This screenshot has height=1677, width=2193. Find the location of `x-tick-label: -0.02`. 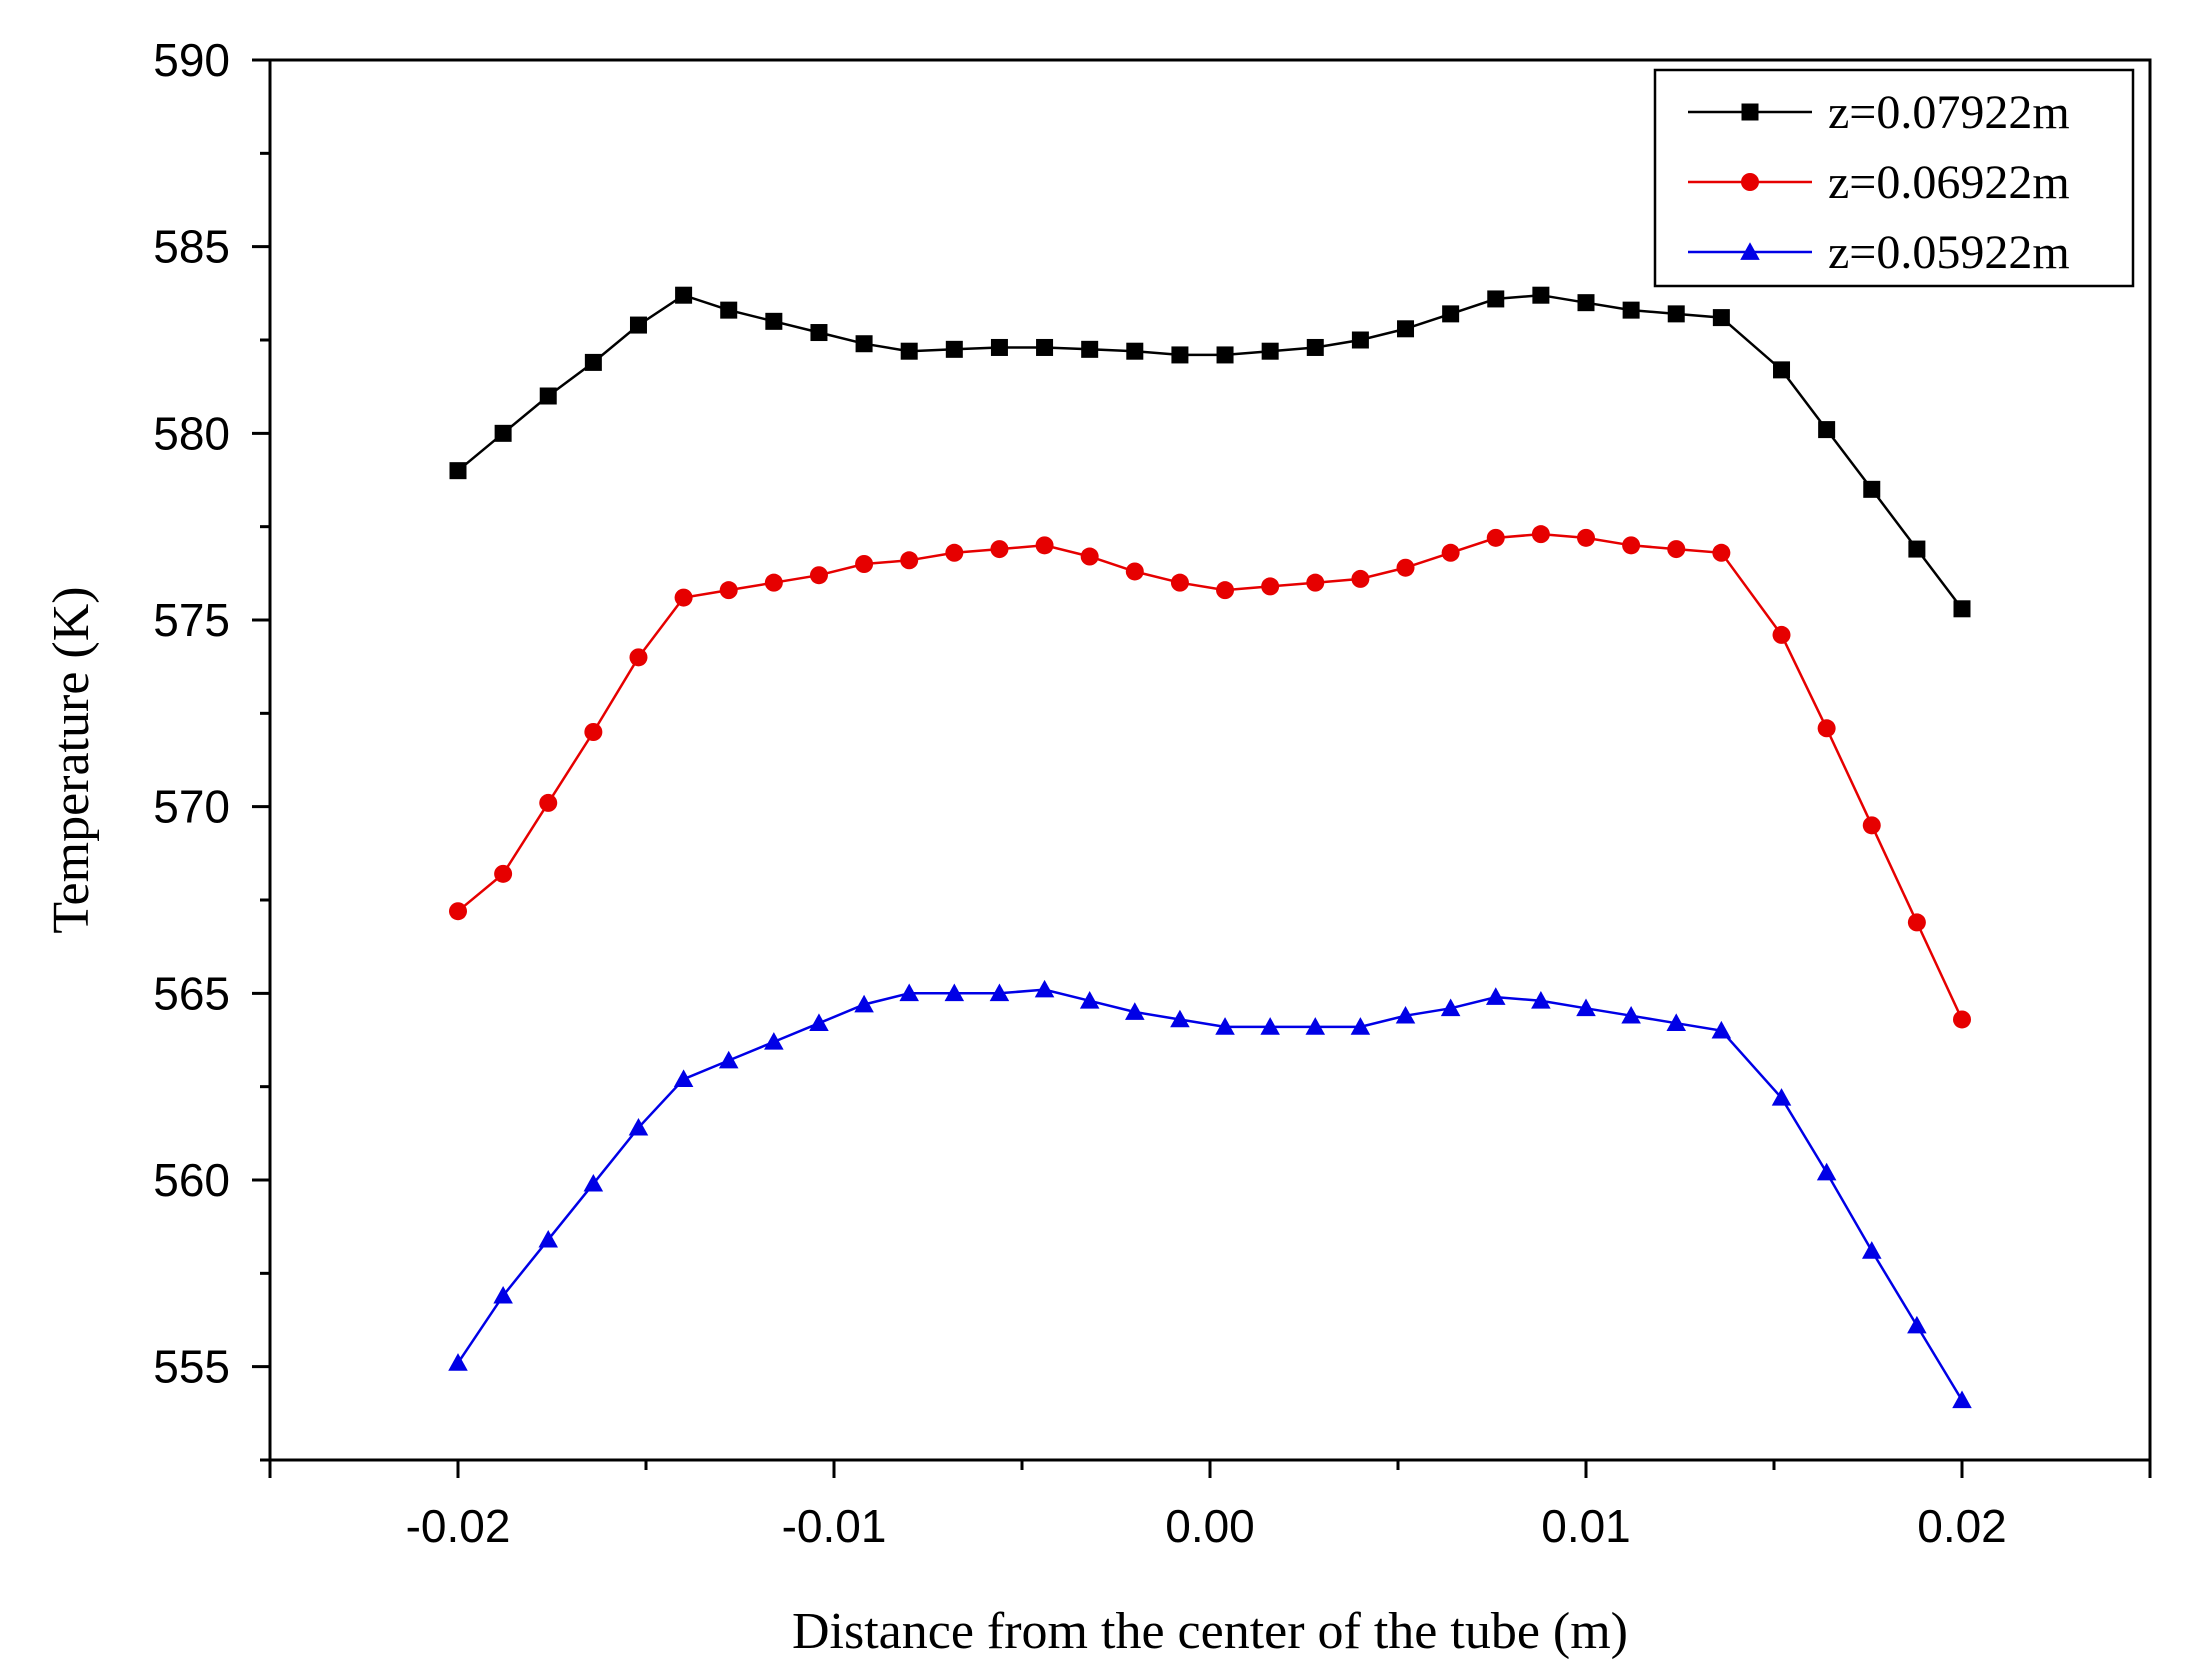

x-tick-label: -0.02 is located at coordinates (458, 1526).